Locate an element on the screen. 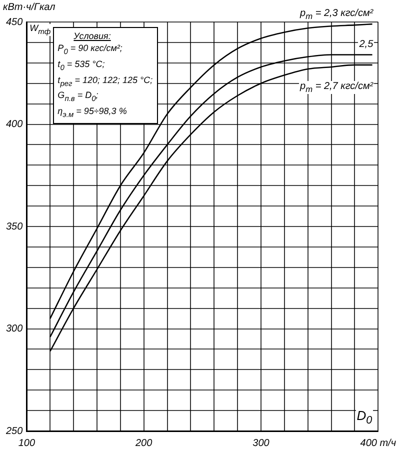 The image size is (402, 459). series-label: p$_{т}$ = 2,7 кгс/см² is located at coordinates (336, 87).